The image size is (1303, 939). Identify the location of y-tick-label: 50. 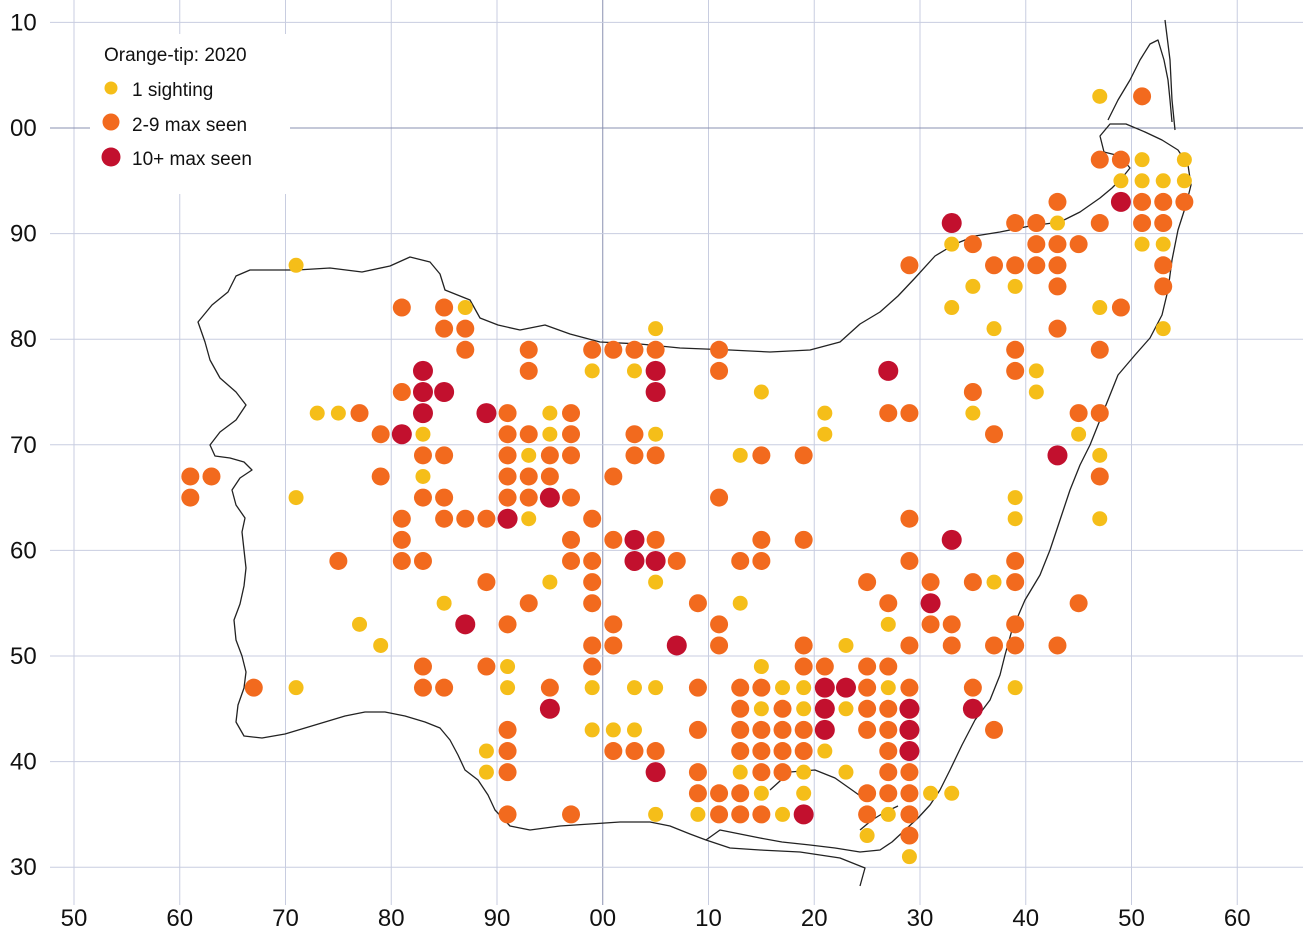
(23, 656).